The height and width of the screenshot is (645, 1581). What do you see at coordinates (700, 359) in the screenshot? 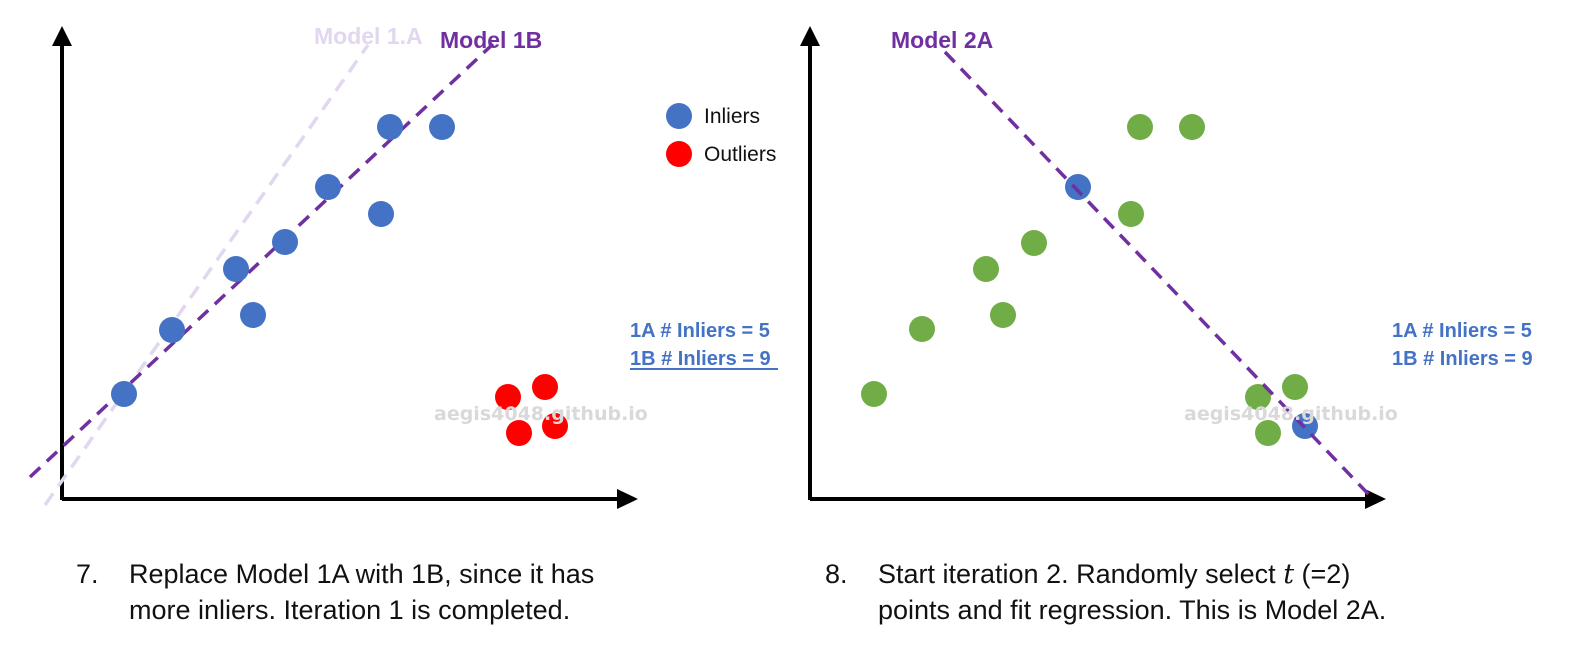
I see `panel1-count-1b: 1B # Inliers = 9` at bounding box center [700, 359].